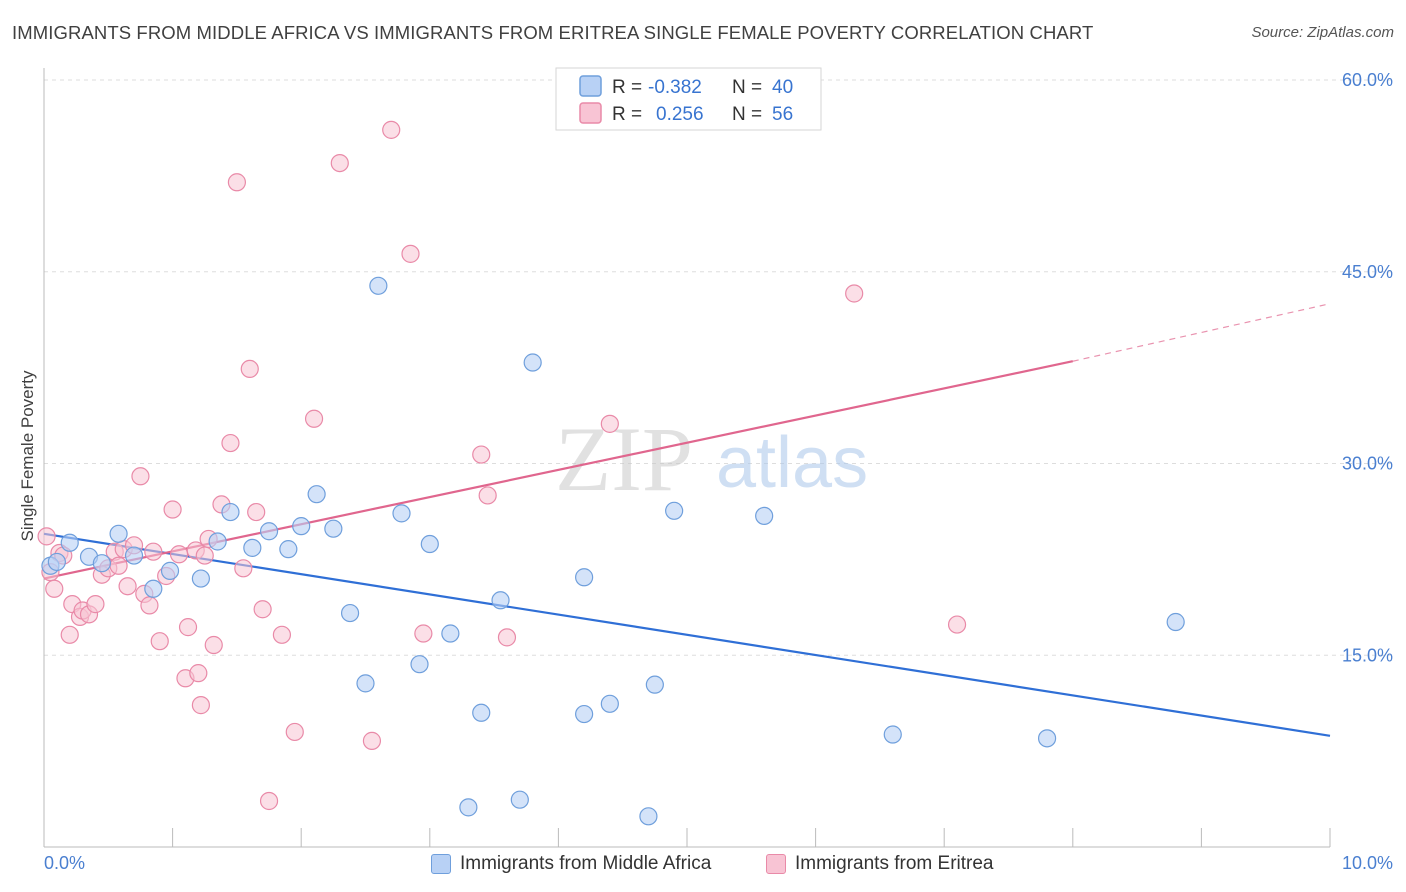 Image resolution: width=1406 pixels, height=892 pixels. Describe the element at coordinates (624, 459) in the screenshot. I see `watermark-zip: ZIP` at that location.